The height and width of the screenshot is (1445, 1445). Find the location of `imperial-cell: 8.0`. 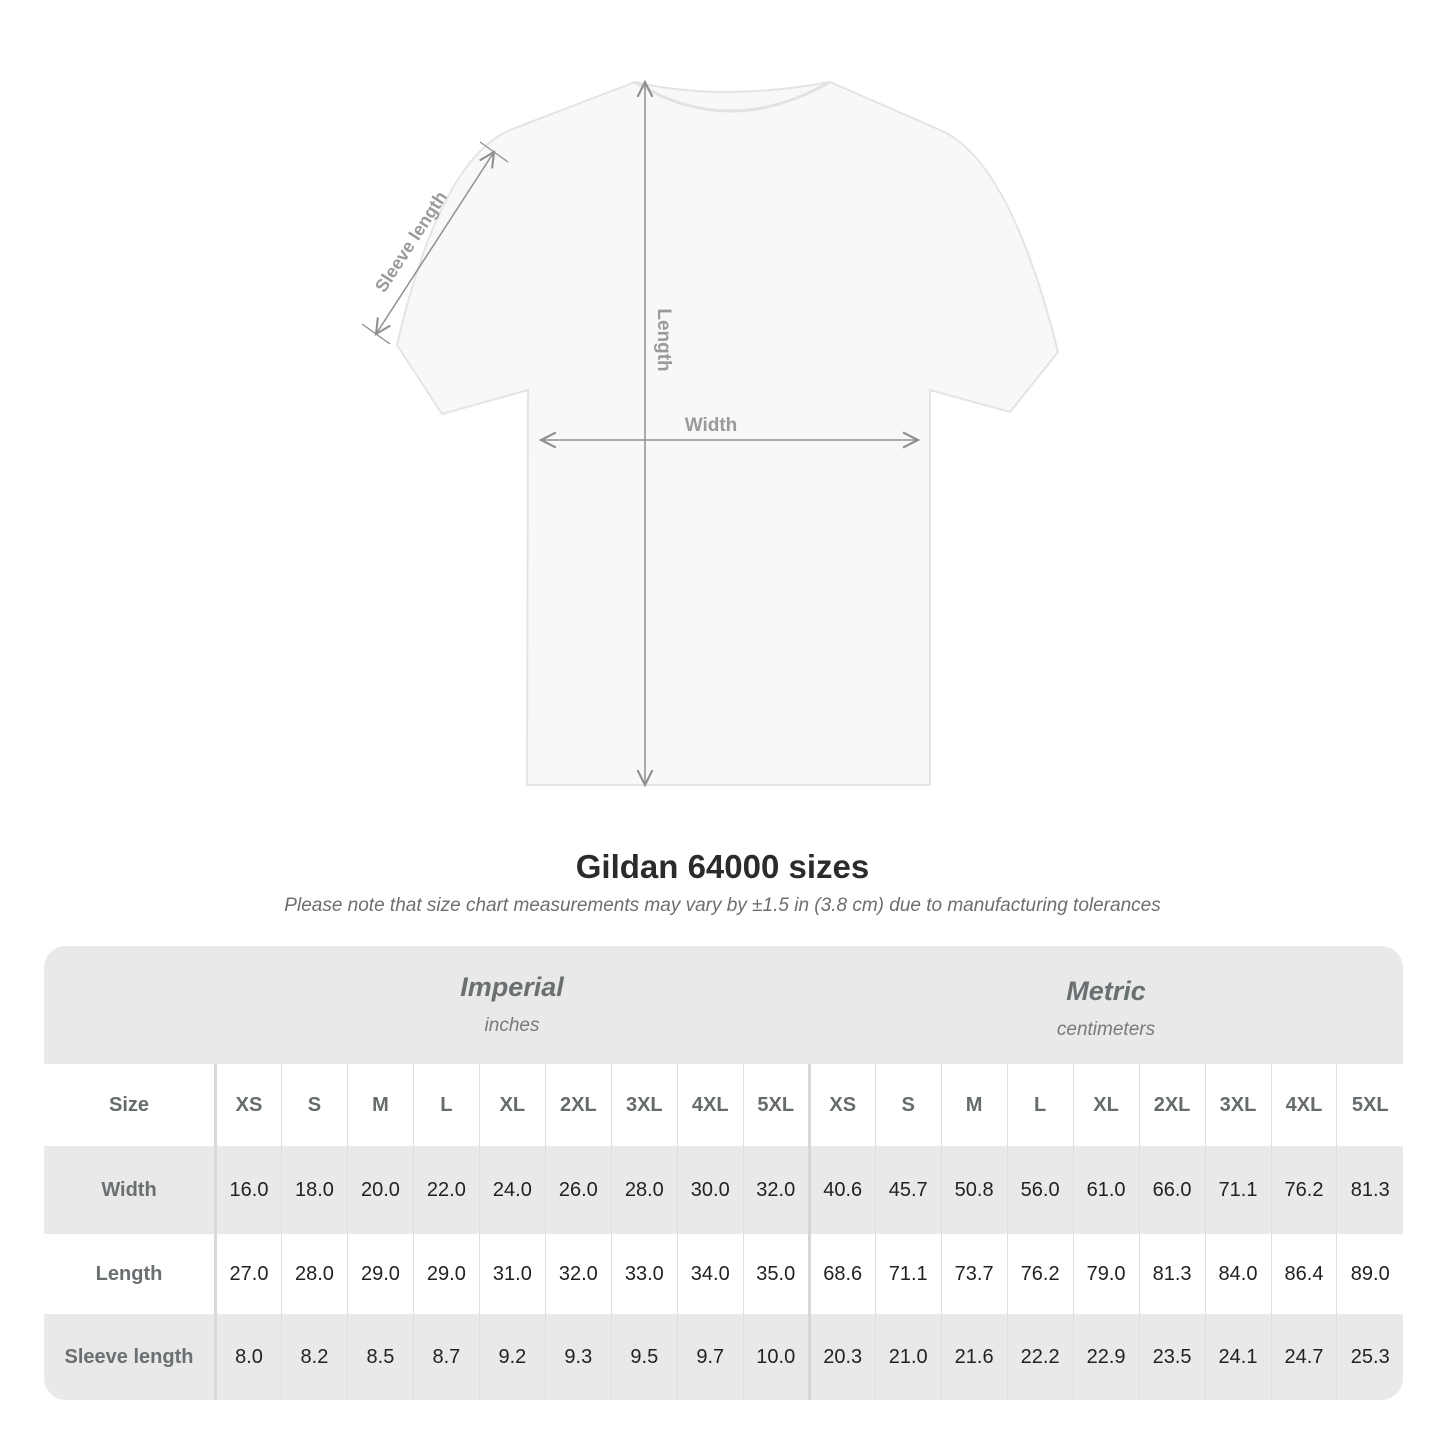

imperial-cell: 8.0 is located at coordinates (248, 1357).